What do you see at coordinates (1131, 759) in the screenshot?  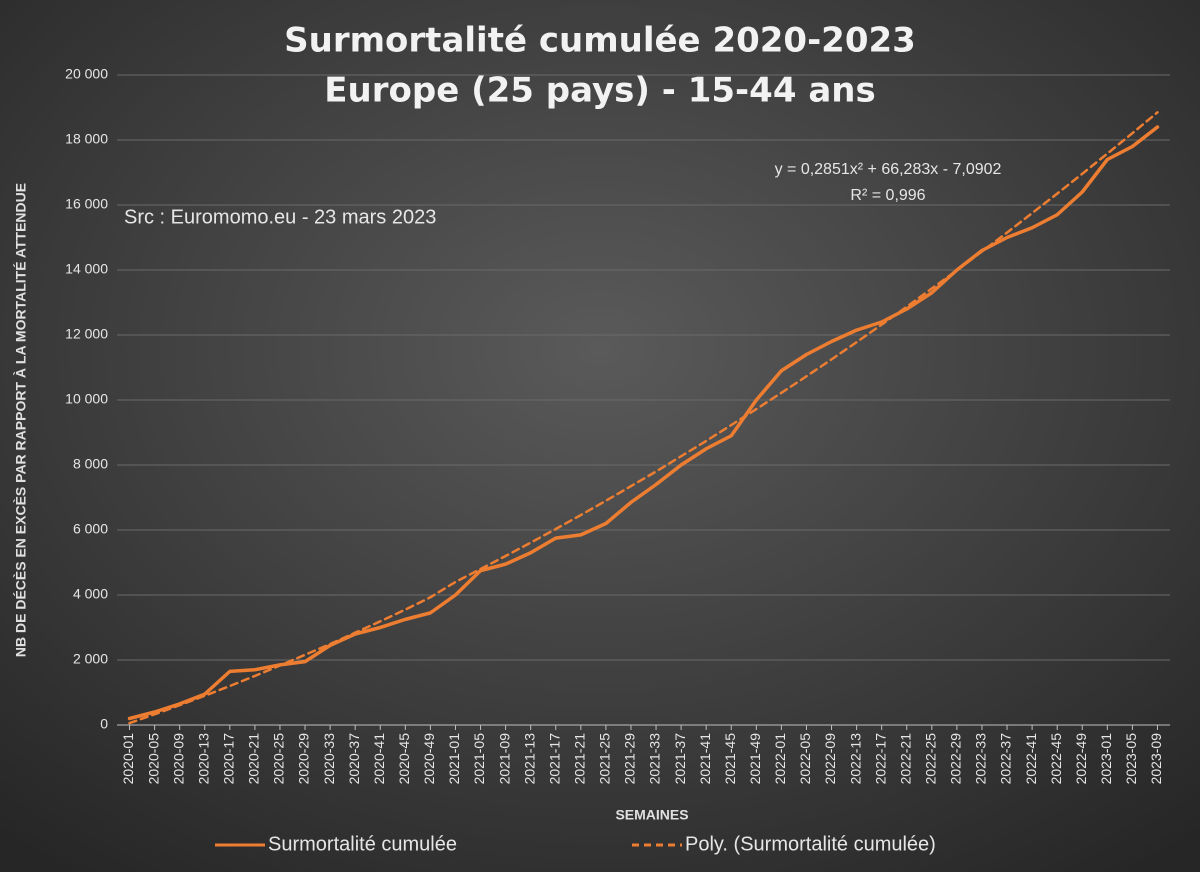 I see `x-tick-label: 2023-05` at bounding box center [1131, 759].